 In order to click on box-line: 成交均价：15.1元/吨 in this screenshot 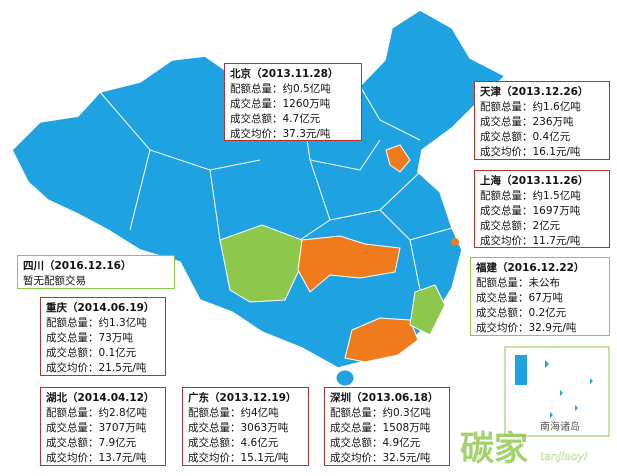, I will do `click(238, 458)`.